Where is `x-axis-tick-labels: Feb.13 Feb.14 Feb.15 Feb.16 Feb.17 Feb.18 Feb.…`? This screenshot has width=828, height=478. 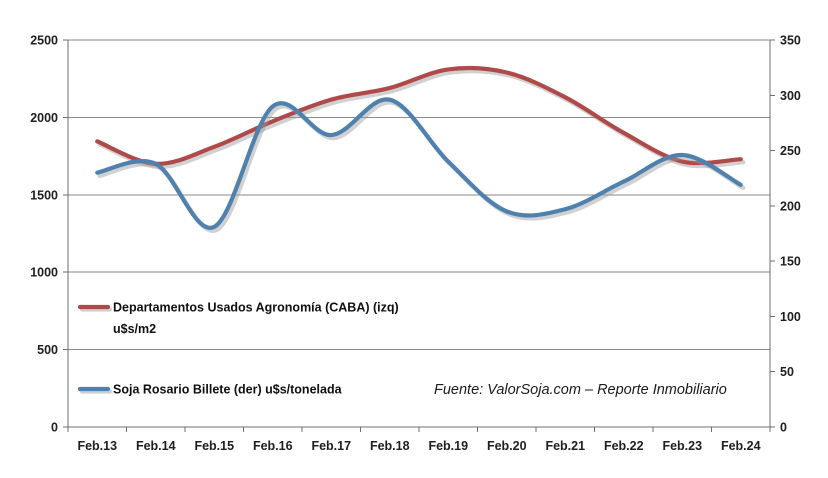 x-axis-tick-labels: Feb.13 Feb.14 Feb.15 Feb.16 Feb.17 Feb.18 Feb.… is located at coordinates (419, 440).